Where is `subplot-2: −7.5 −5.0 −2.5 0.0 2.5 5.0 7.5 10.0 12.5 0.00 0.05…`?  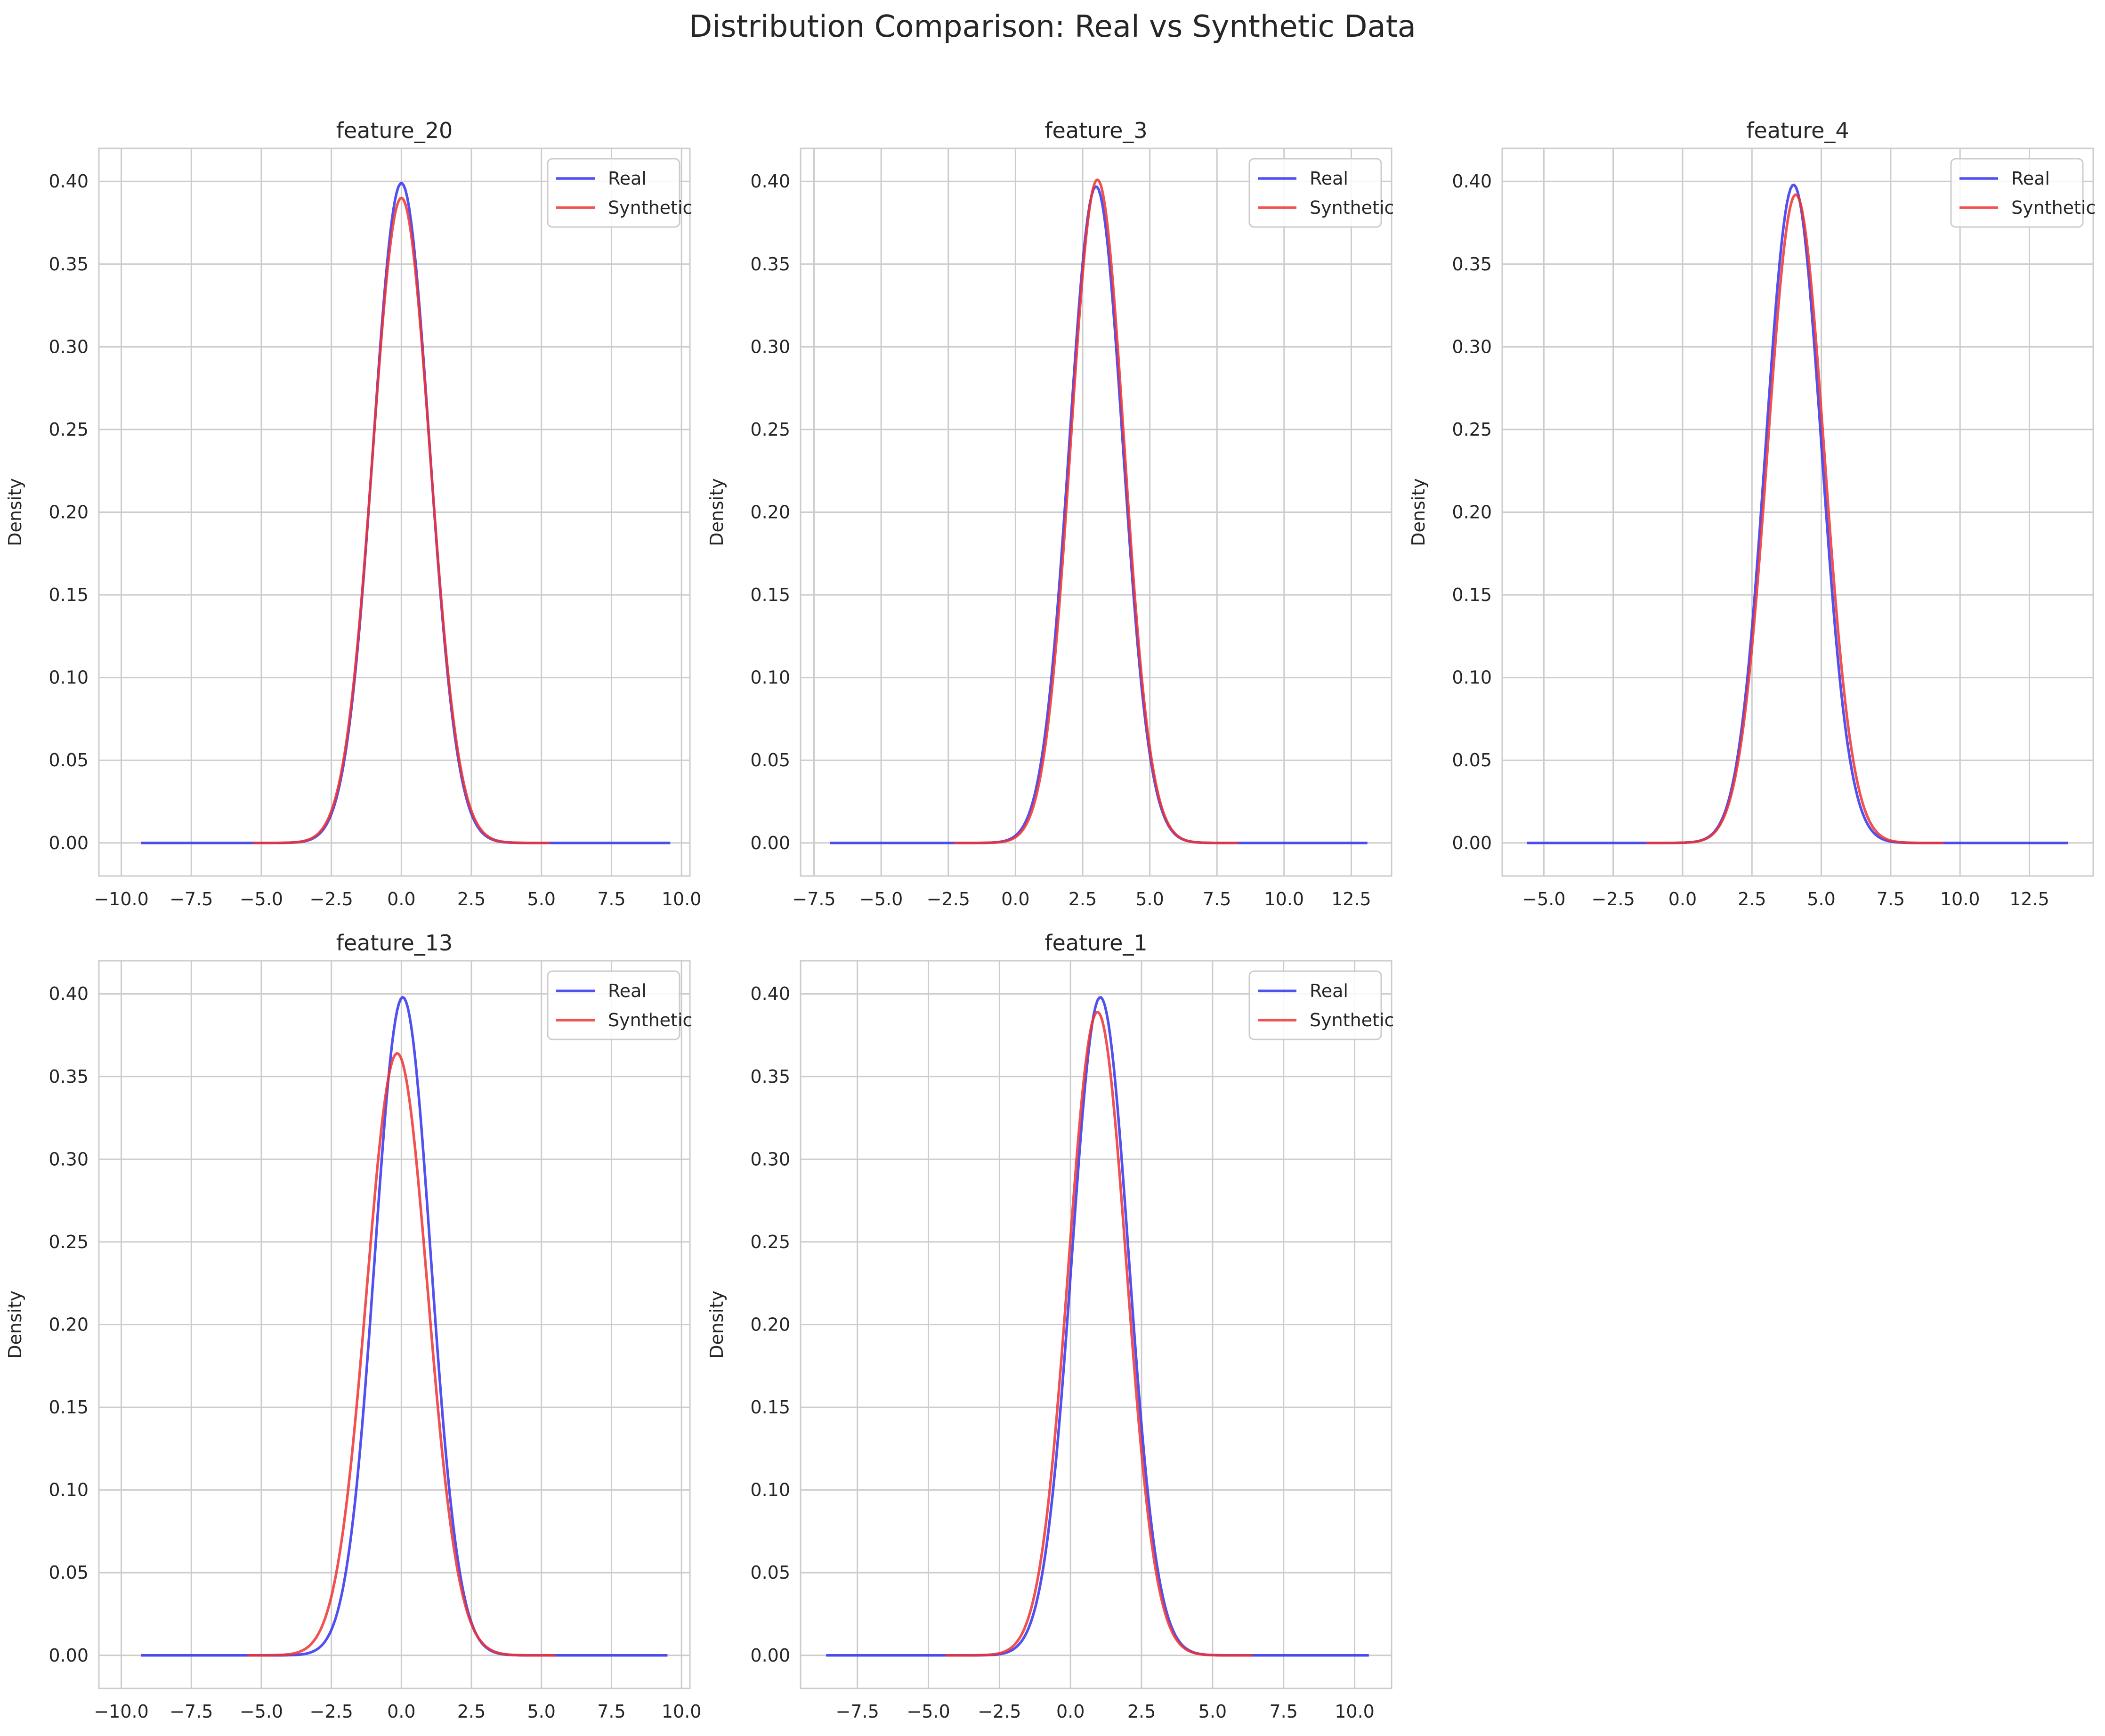
subplot-2: −7.5 −5.0 −2.5 0.0 2.5 5.0 7.5 10.0 12.5 0.00 0.05… is located at coordinates (1050, 513).